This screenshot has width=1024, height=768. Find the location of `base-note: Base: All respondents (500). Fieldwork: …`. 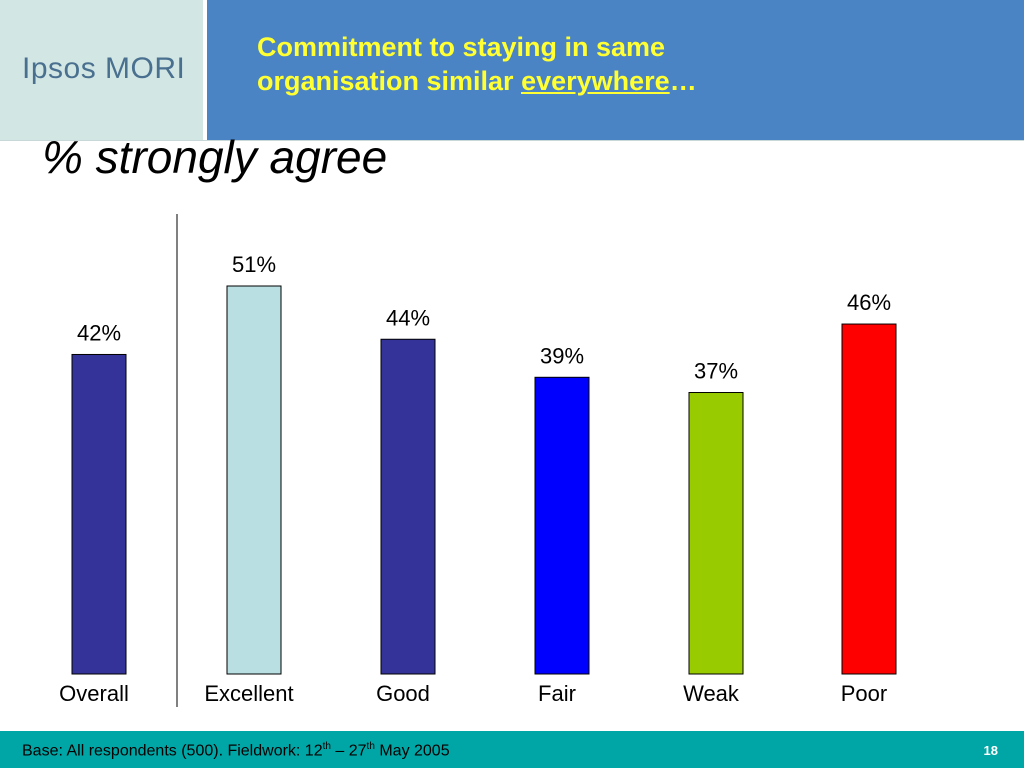

base-note: Base: All respondents (500). Fieldwork: … is located at coordinates (236, 750).